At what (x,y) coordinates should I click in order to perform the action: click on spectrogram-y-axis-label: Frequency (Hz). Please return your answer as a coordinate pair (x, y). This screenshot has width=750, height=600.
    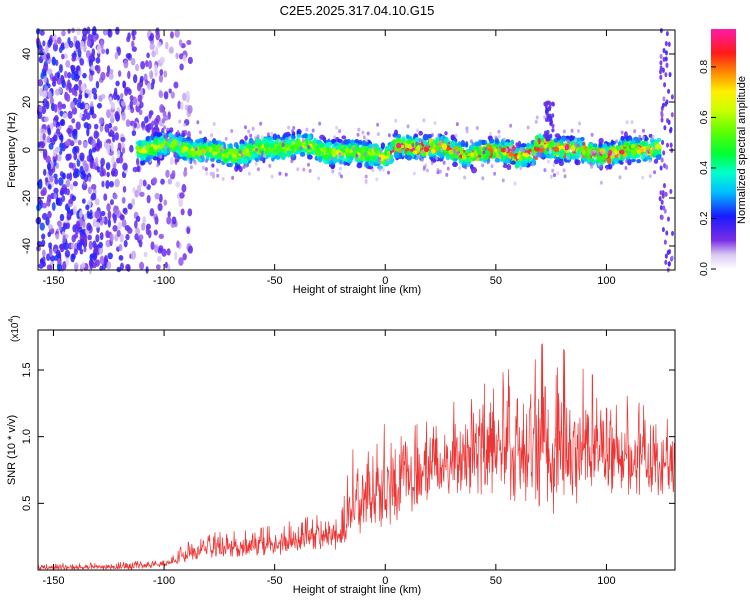
    Looking at the image, I should click on (12, 150).